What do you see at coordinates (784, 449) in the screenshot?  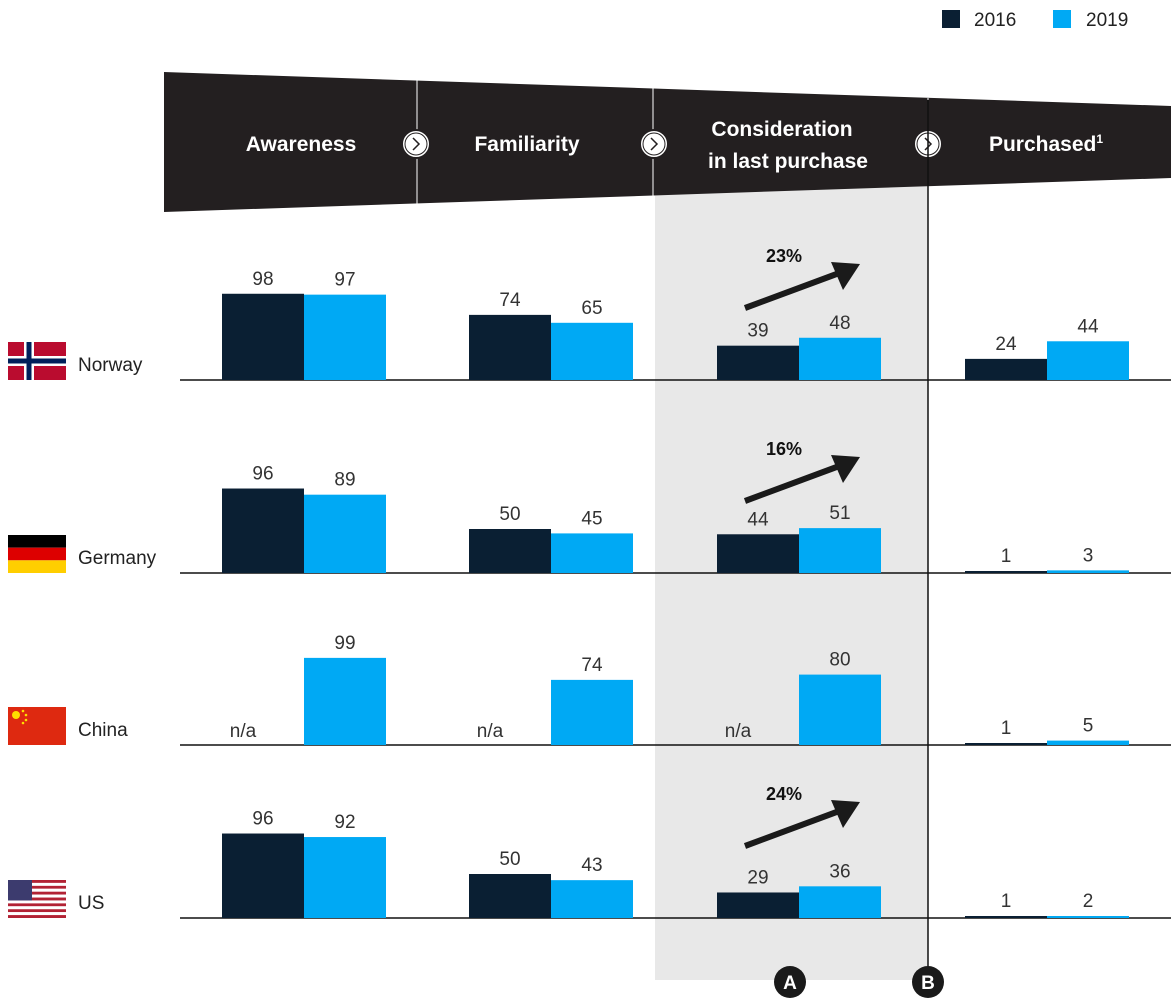 I see `growth-label: 16%` at bounding box center [784, 449].